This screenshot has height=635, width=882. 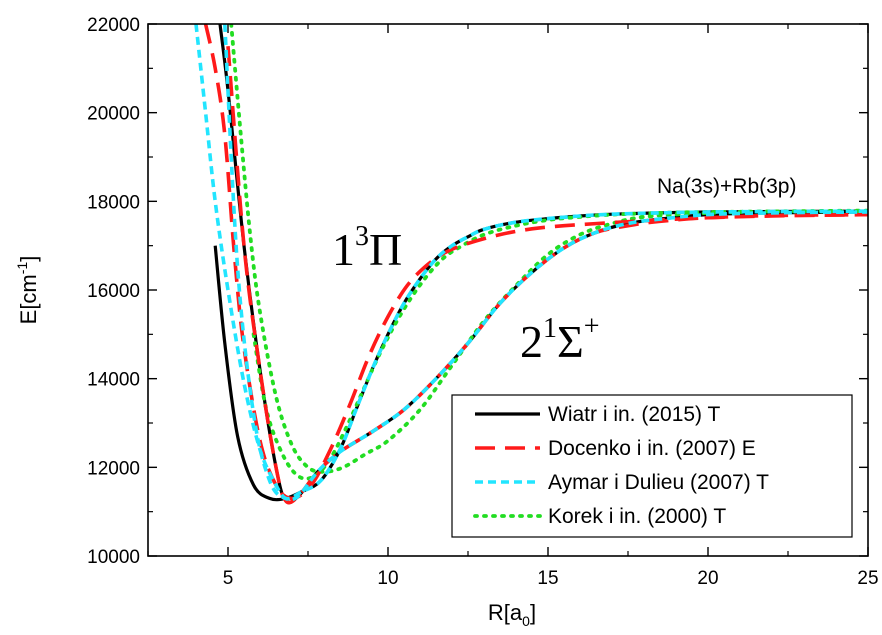 I want to click on x-tick-label: 20, so click(x=707, y=578).